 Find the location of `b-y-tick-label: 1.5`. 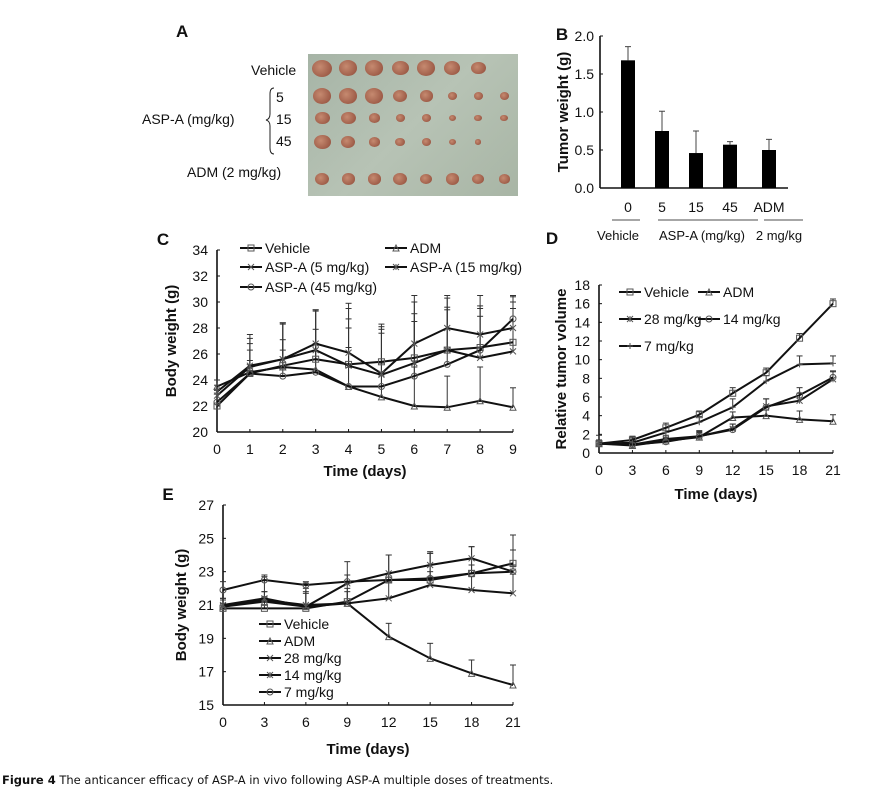

b-y-tick-label: 1.5 is located at coordinates (585, 74).